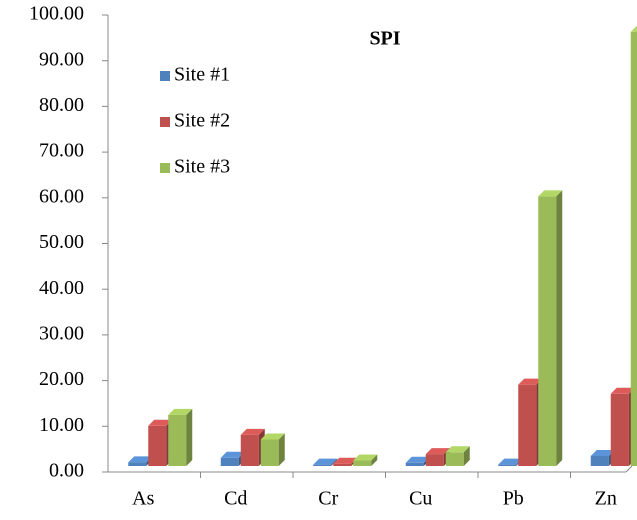  Describe the element at coordinates (61, 288) in the screenshot. I see `y-tick-label: 40.00` at that location.